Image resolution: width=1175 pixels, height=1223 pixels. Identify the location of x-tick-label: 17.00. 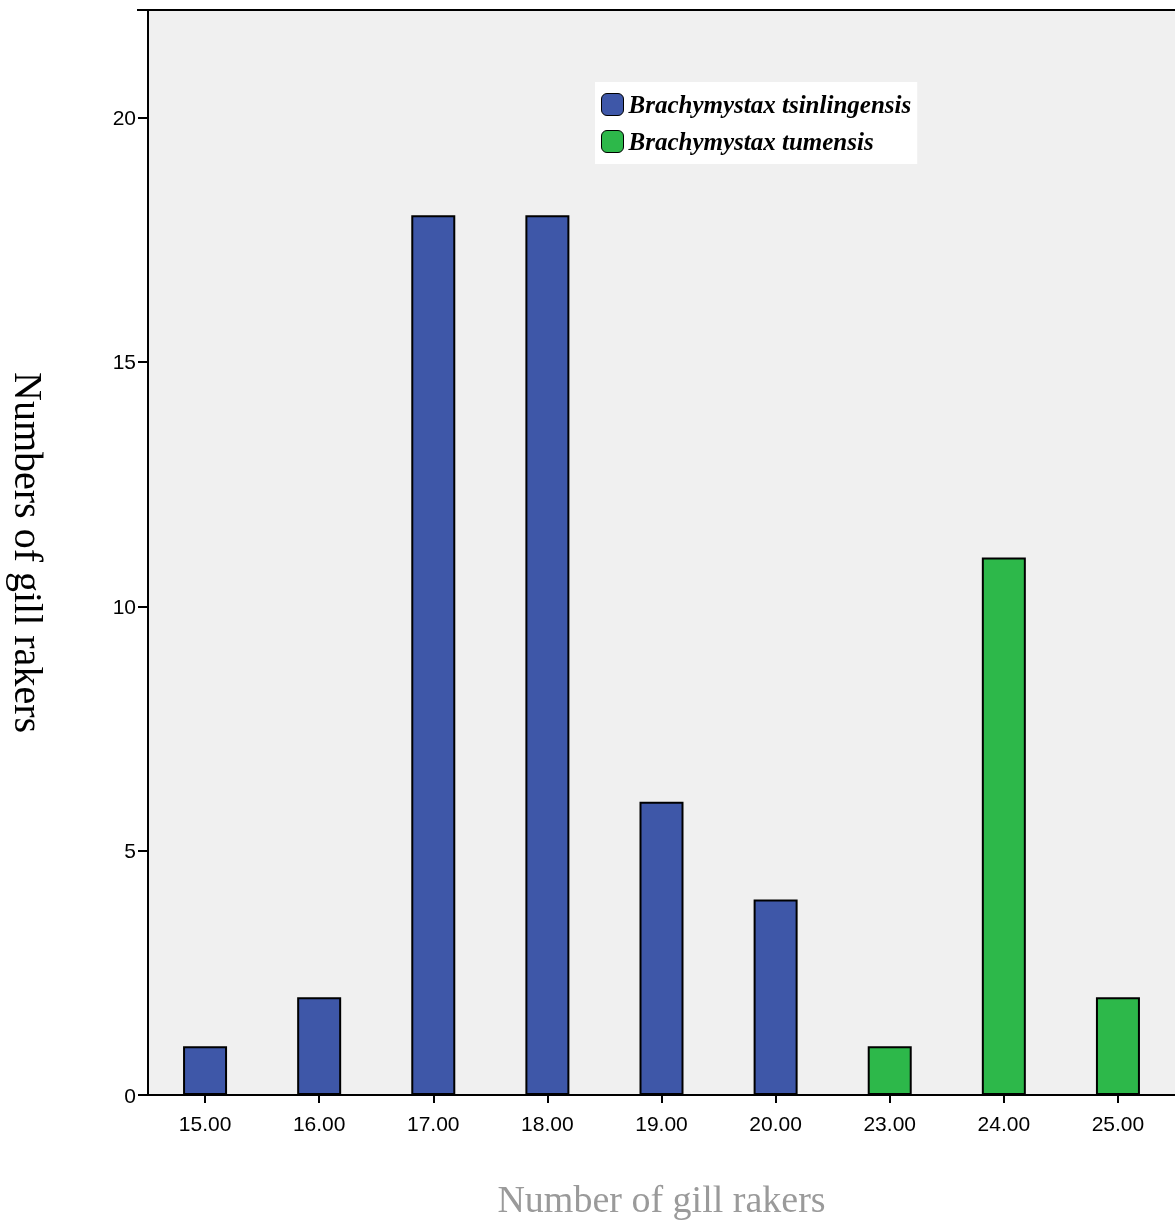
(433, 1123).